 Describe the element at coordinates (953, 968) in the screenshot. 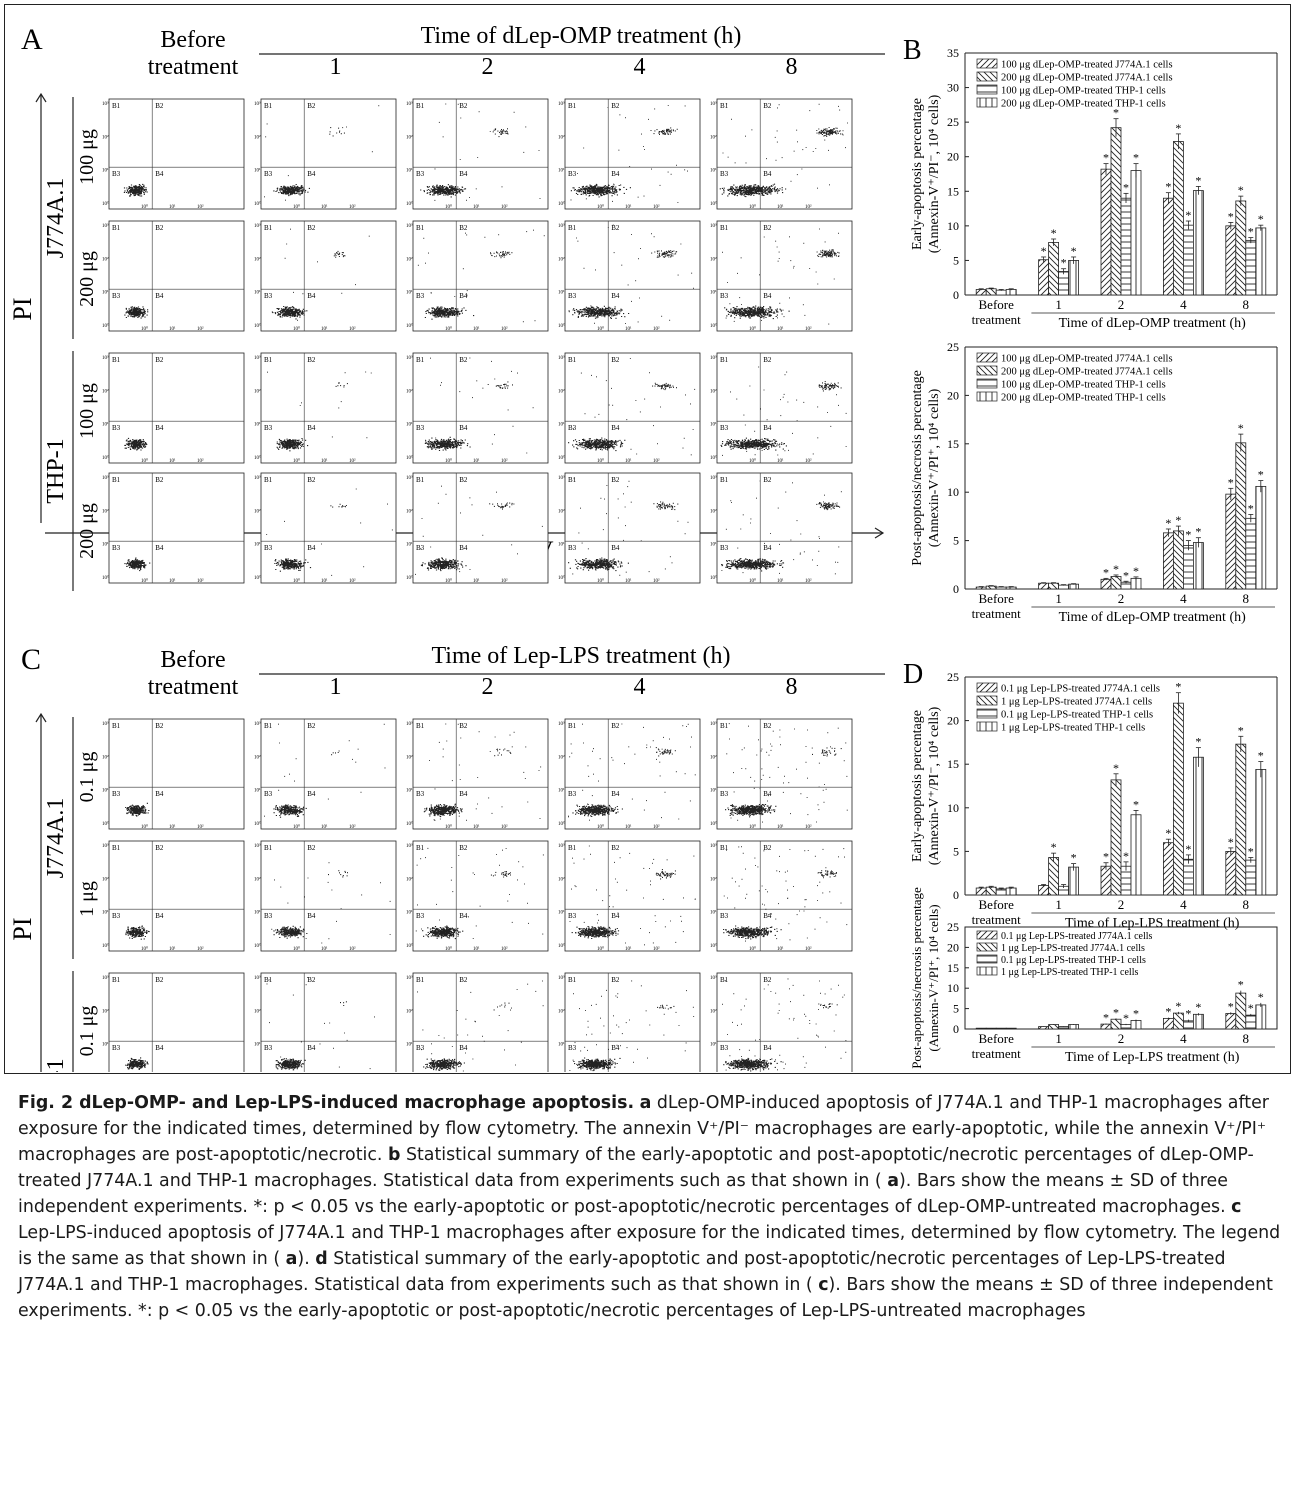

I see `y-tick-label: 15` at that location.